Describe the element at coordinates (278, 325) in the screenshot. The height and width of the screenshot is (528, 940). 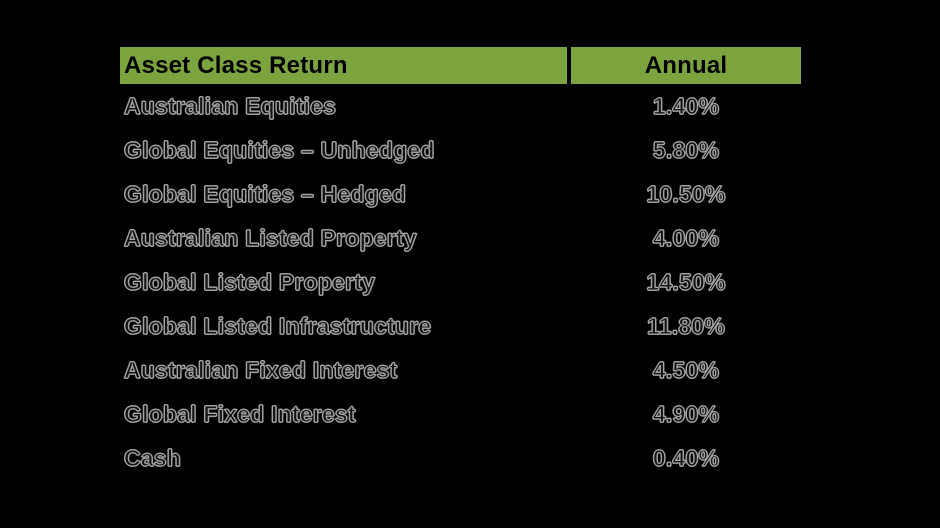
I see `asset-class-cell: Global Listed Infrastructure` at that location.